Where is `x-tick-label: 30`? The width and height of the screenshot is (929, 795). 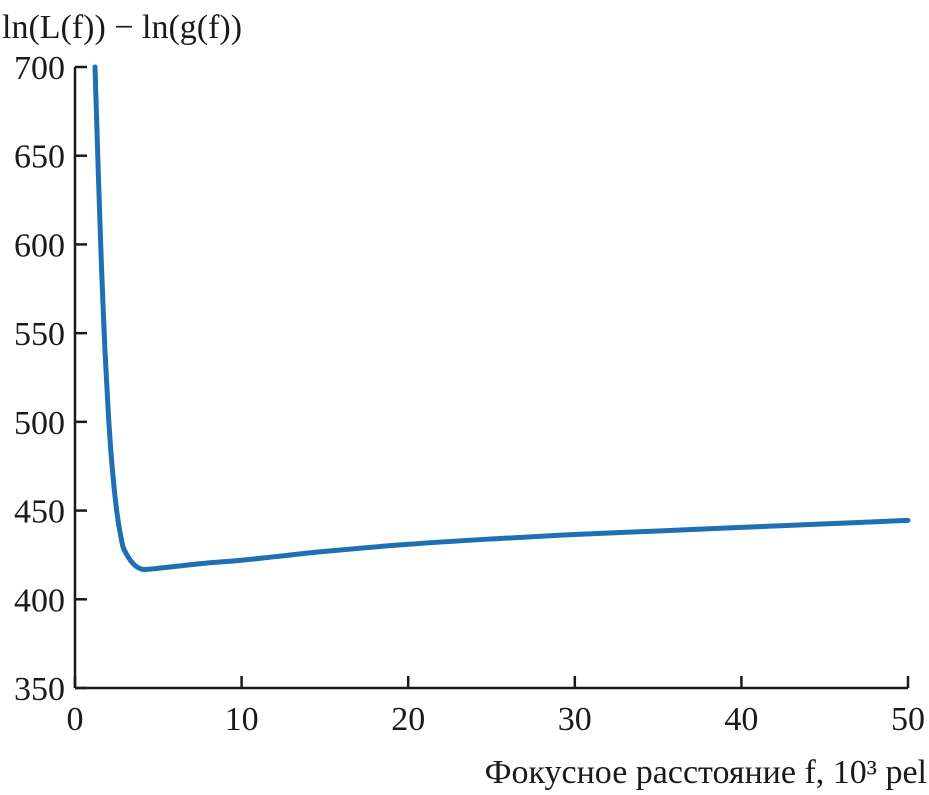
x-tick-label: 30 is located at coordinates (575, 719).